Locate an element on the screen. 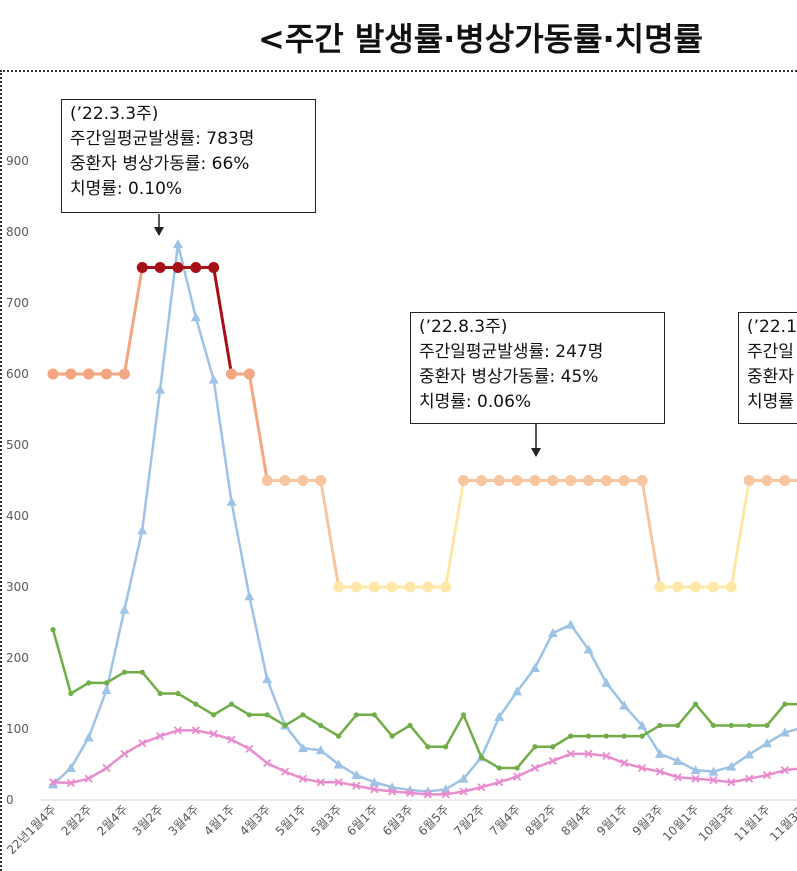 This screenshot has height=871, width=797. callout-line: 주간일 is located at coordinates (770, 352).